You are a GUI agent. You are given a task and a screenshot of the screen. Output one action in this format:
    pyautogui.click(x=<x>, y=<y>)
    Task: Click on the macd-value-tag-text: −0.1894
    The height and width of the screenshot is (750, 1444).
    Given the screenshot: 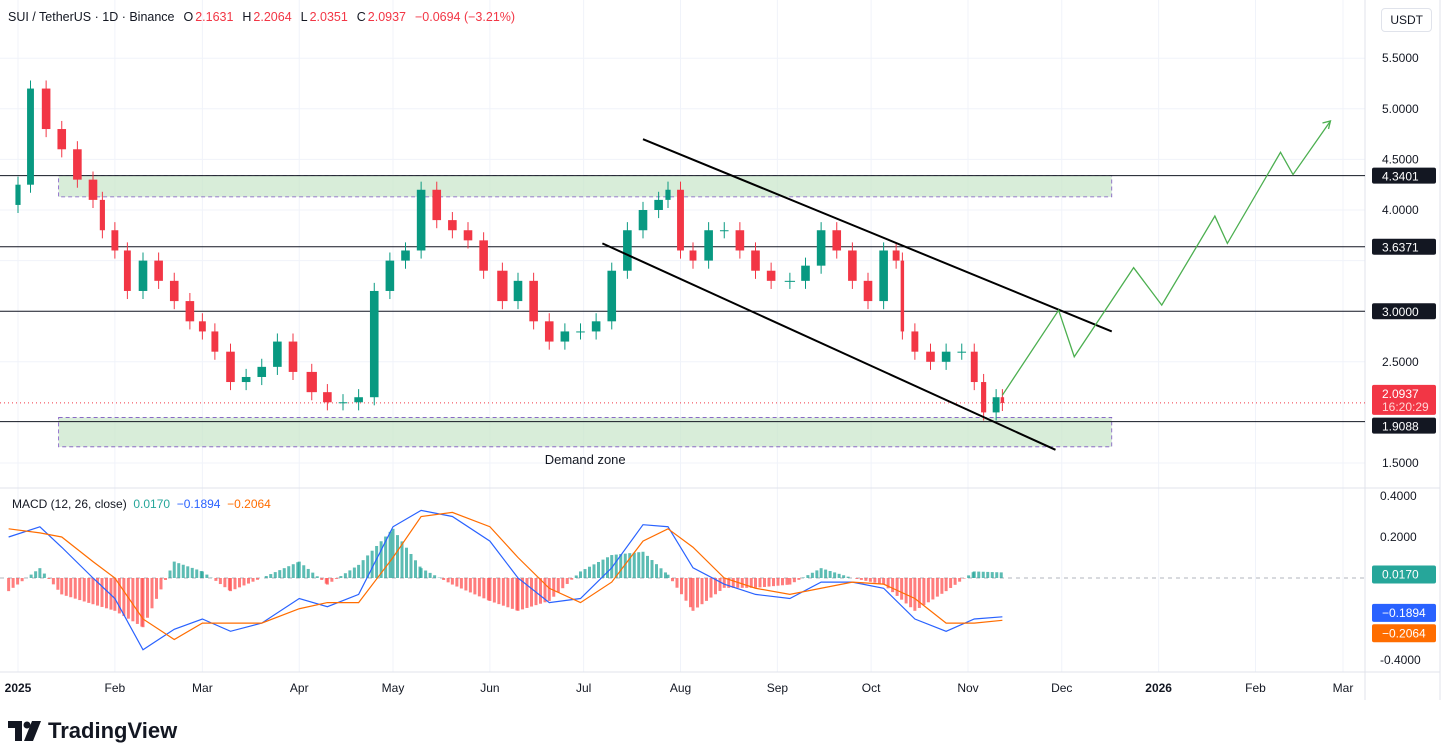 What is the action you would take?
    pyautogui.click(x=1404, y=613)
    